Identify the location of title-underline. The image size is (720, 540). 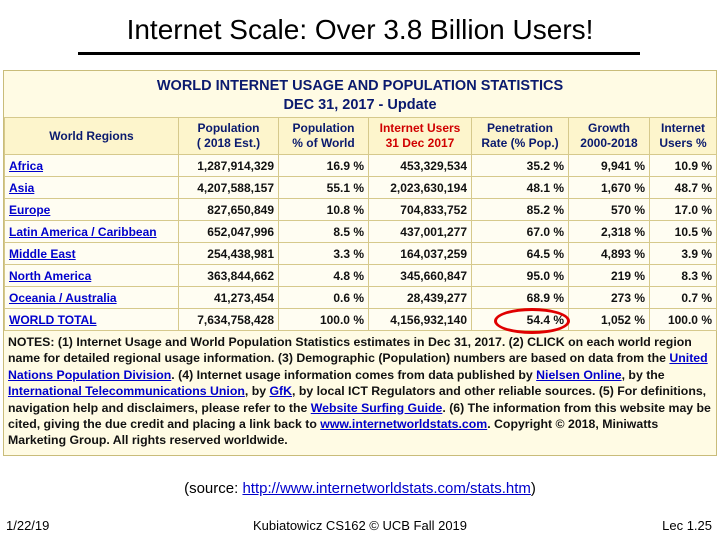
(359, 53).